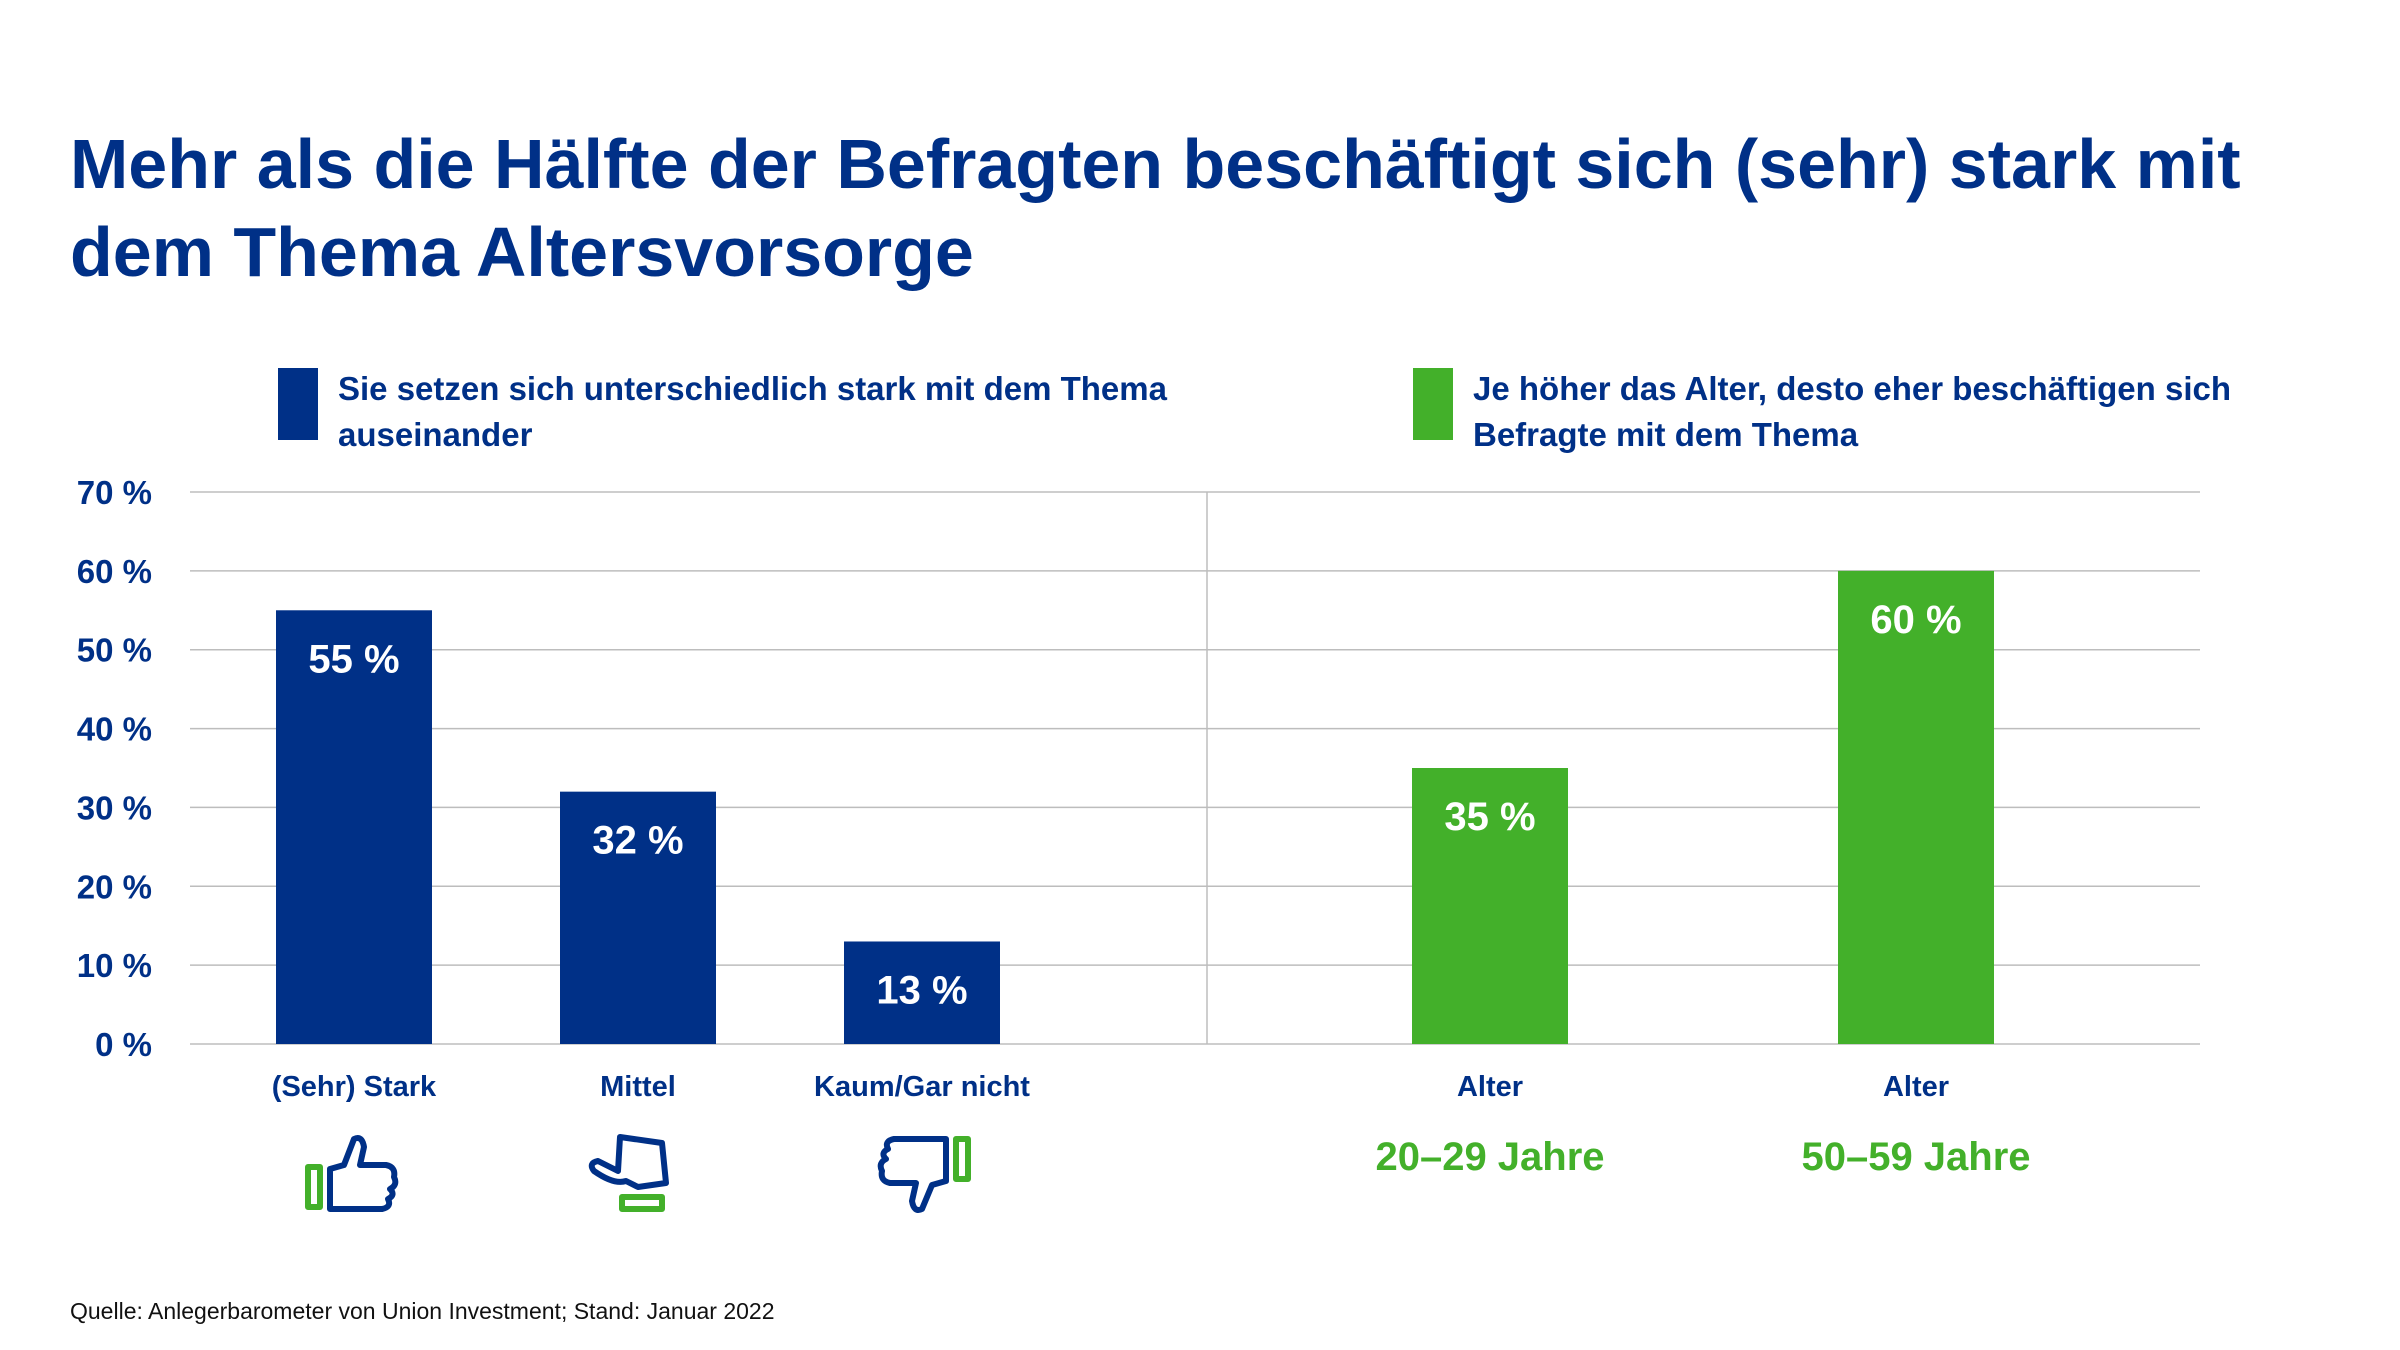  What do you see at coordinates (1489, 817) in the screenshot?
I see `bar-value-label: 35 %` at bounding box center [1489, 817].